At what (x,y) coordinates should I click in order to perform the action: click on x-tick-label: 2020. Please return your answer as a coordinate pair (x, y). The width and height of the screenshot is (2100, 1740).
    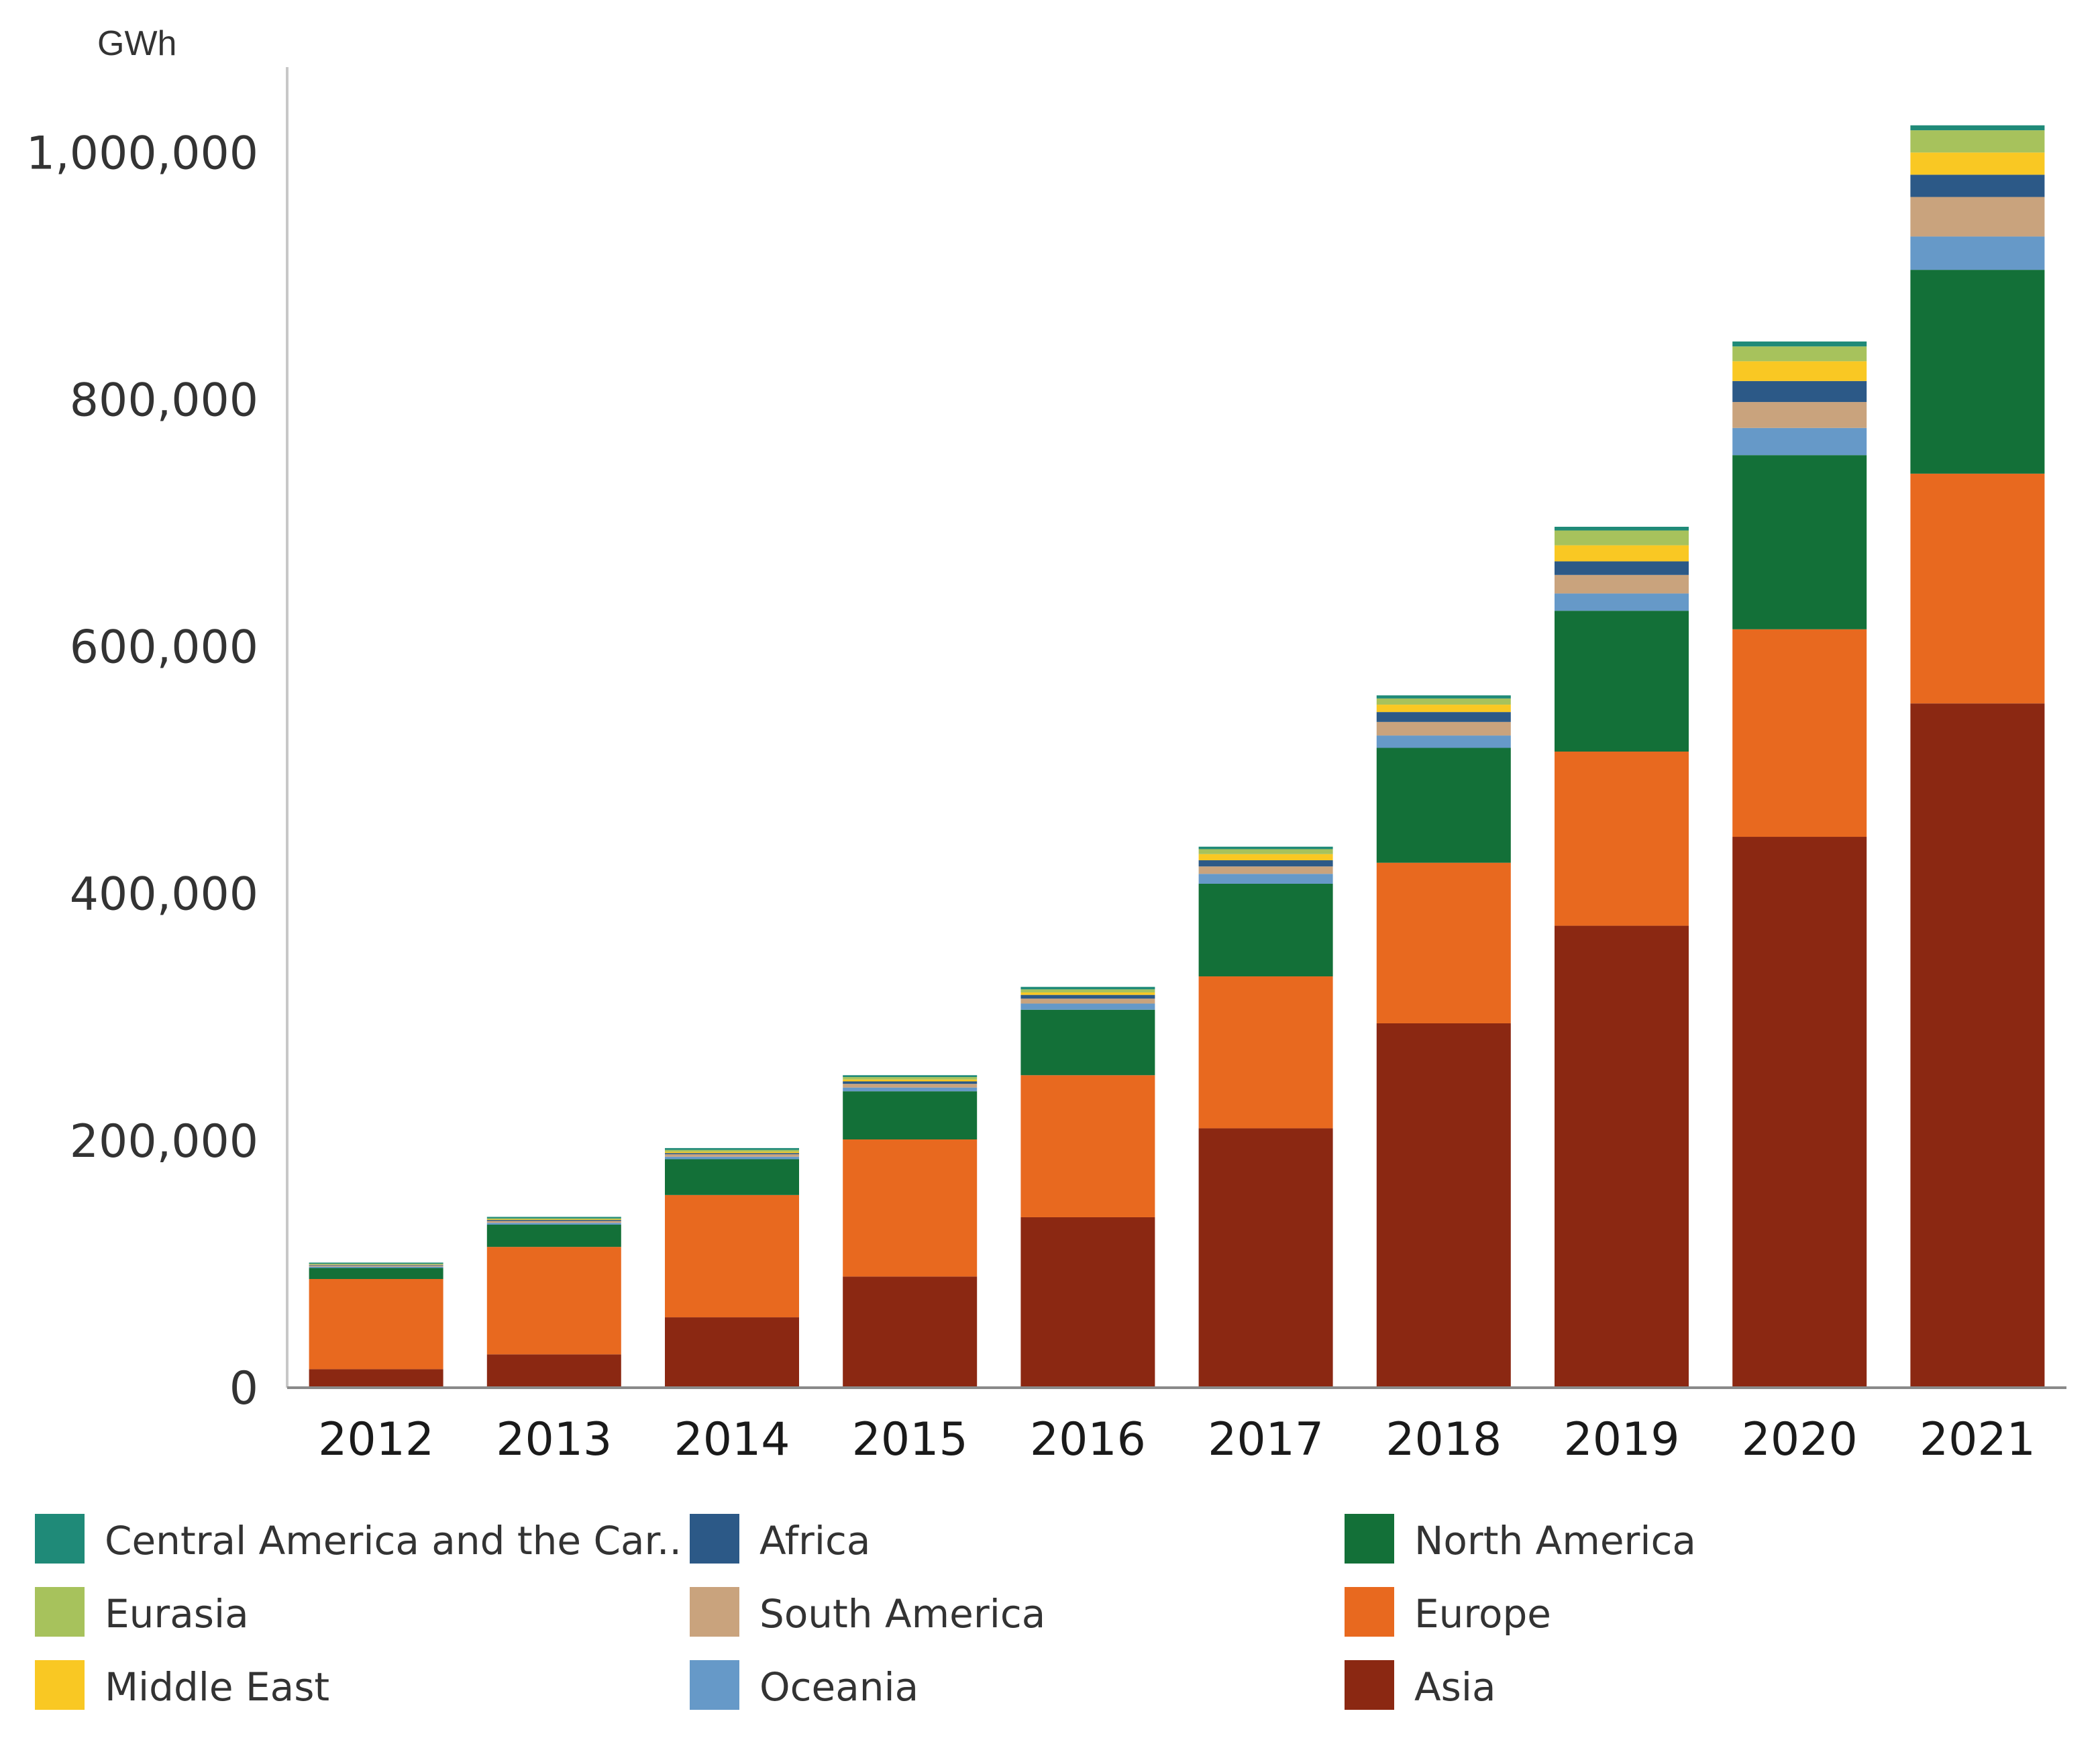
    Looking at the image, I should click on (1800, 1439).